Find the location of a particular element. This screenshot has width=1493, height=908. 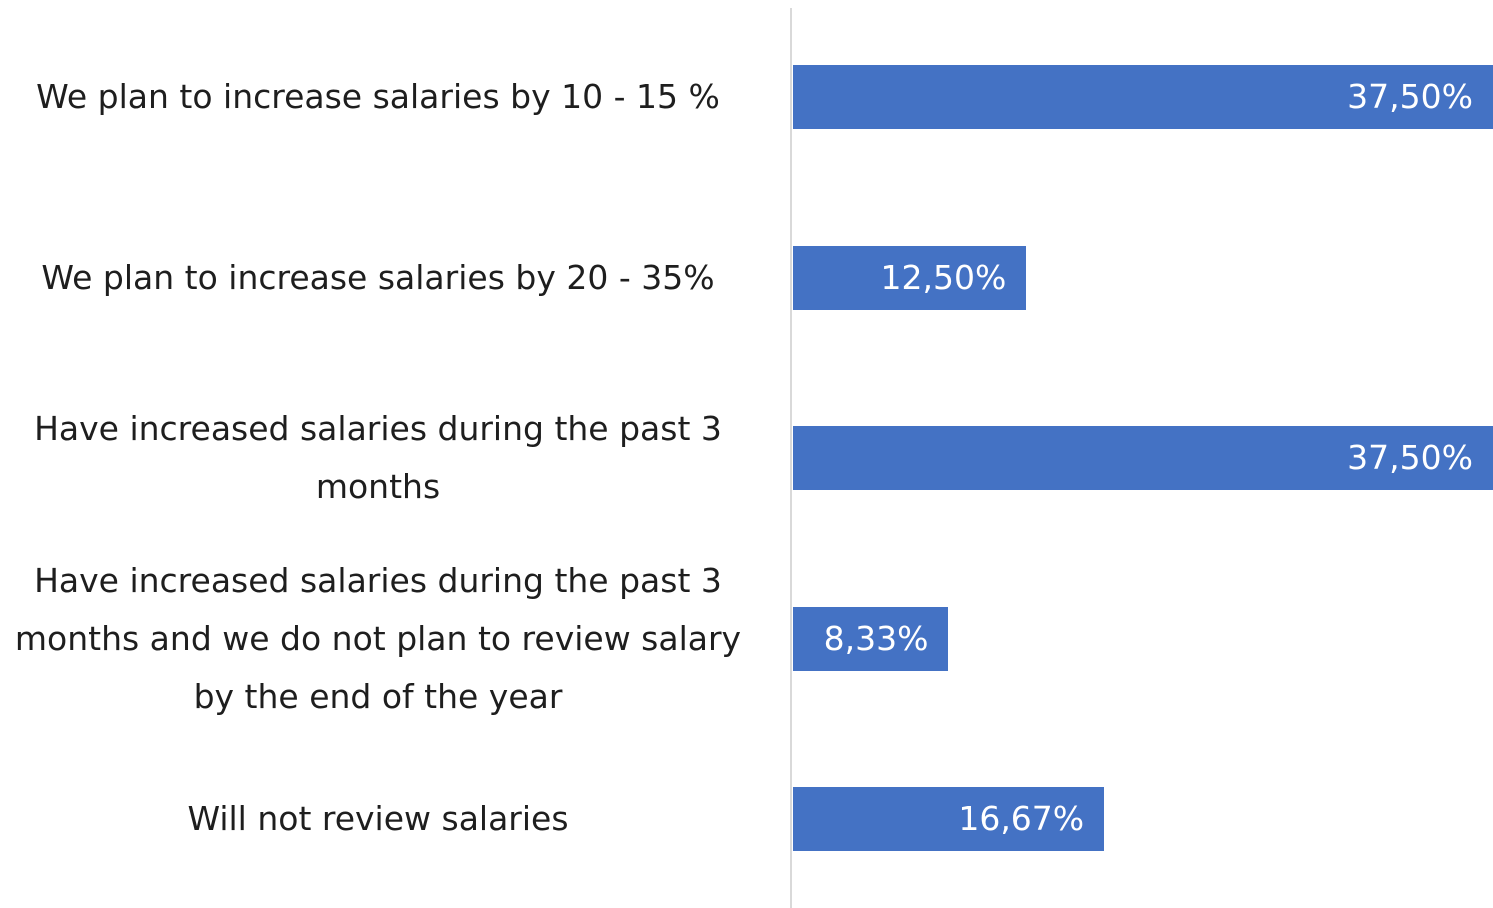

value-label: 16,67% is located at coordinates (1021, 819).